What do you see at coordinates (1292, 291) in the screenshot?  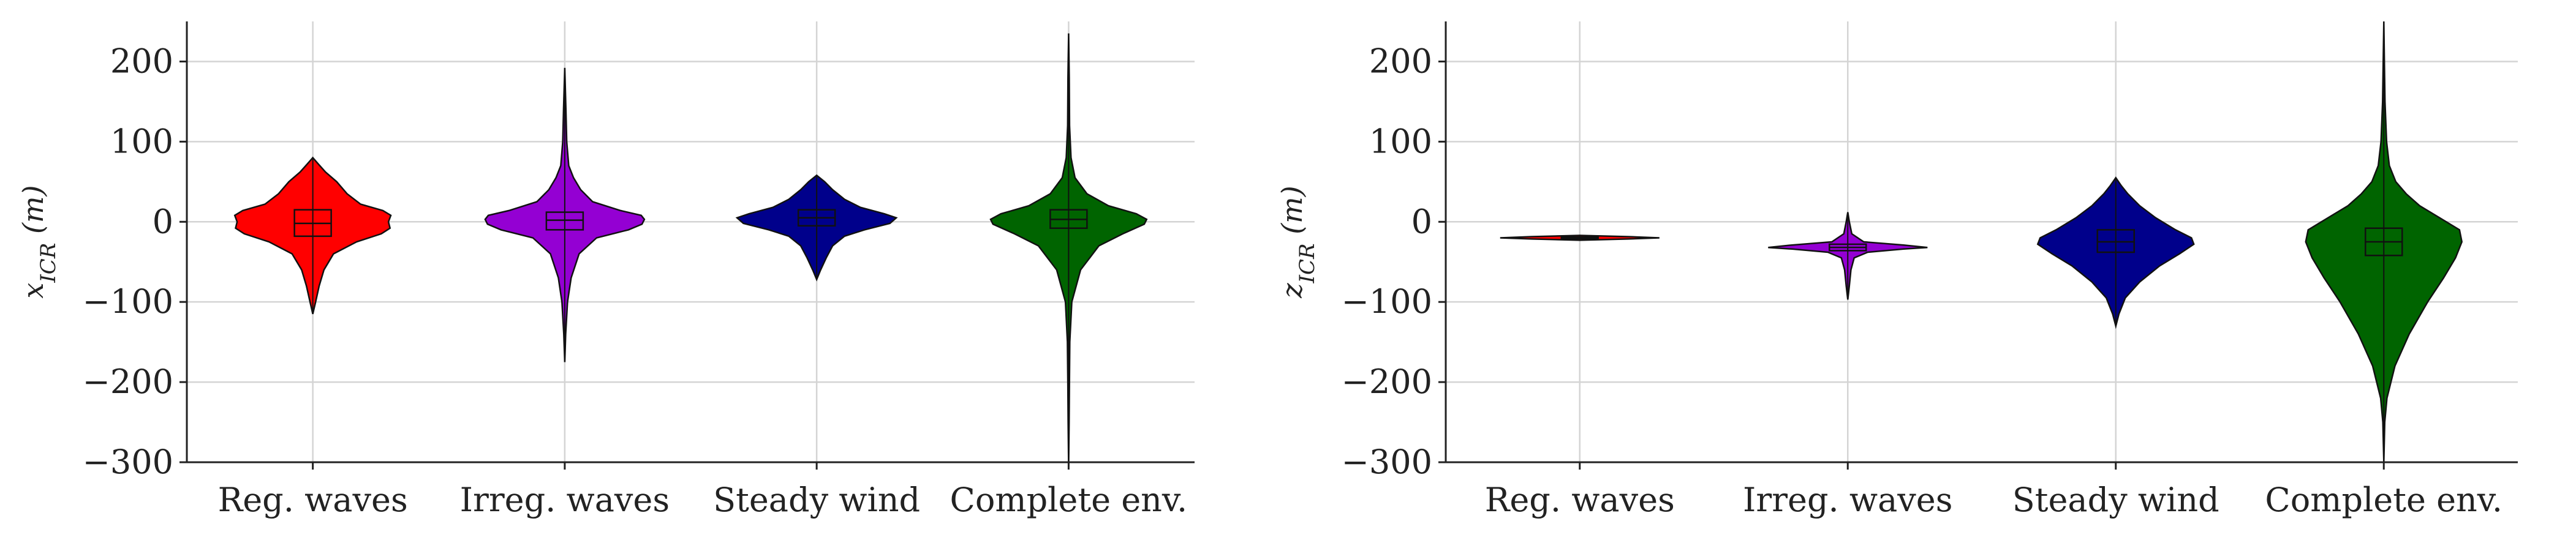 I see `y-axis-label-main: z` at bounding box center [1292, 291].